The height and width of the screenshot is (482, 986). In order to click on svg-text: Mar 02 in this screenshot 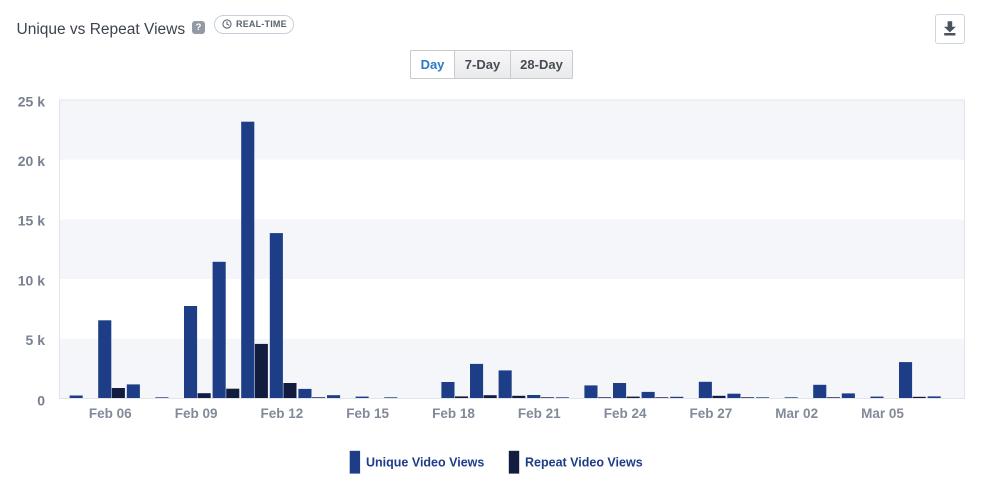, I will do `click(796, 413)`.